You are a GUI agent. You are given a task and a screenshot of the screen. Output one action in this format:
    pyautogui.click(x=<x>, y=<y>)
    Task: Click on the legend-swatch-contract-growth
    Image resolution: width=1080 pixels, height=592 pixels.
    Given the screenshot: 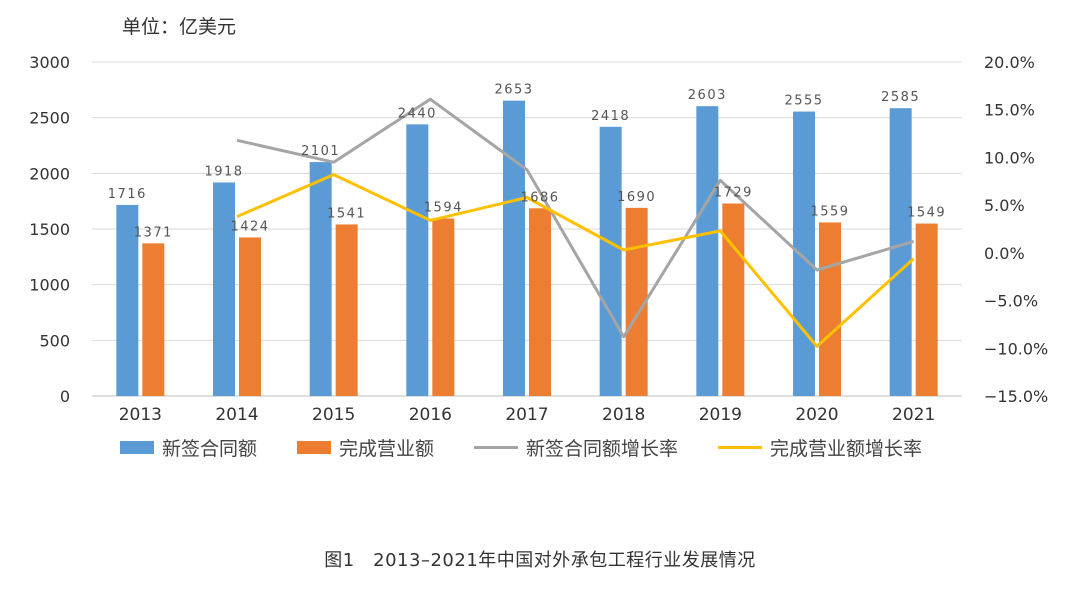 What is the action you would take?
    pyautogui.click(x=496, y=447)
    